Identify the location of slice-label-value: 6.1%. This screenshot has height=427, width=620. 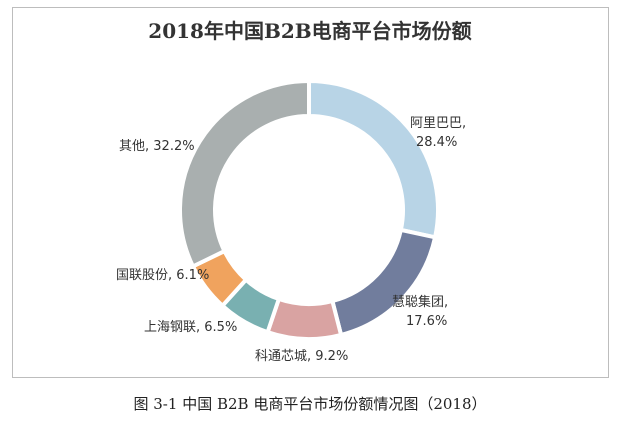
(192, 275).